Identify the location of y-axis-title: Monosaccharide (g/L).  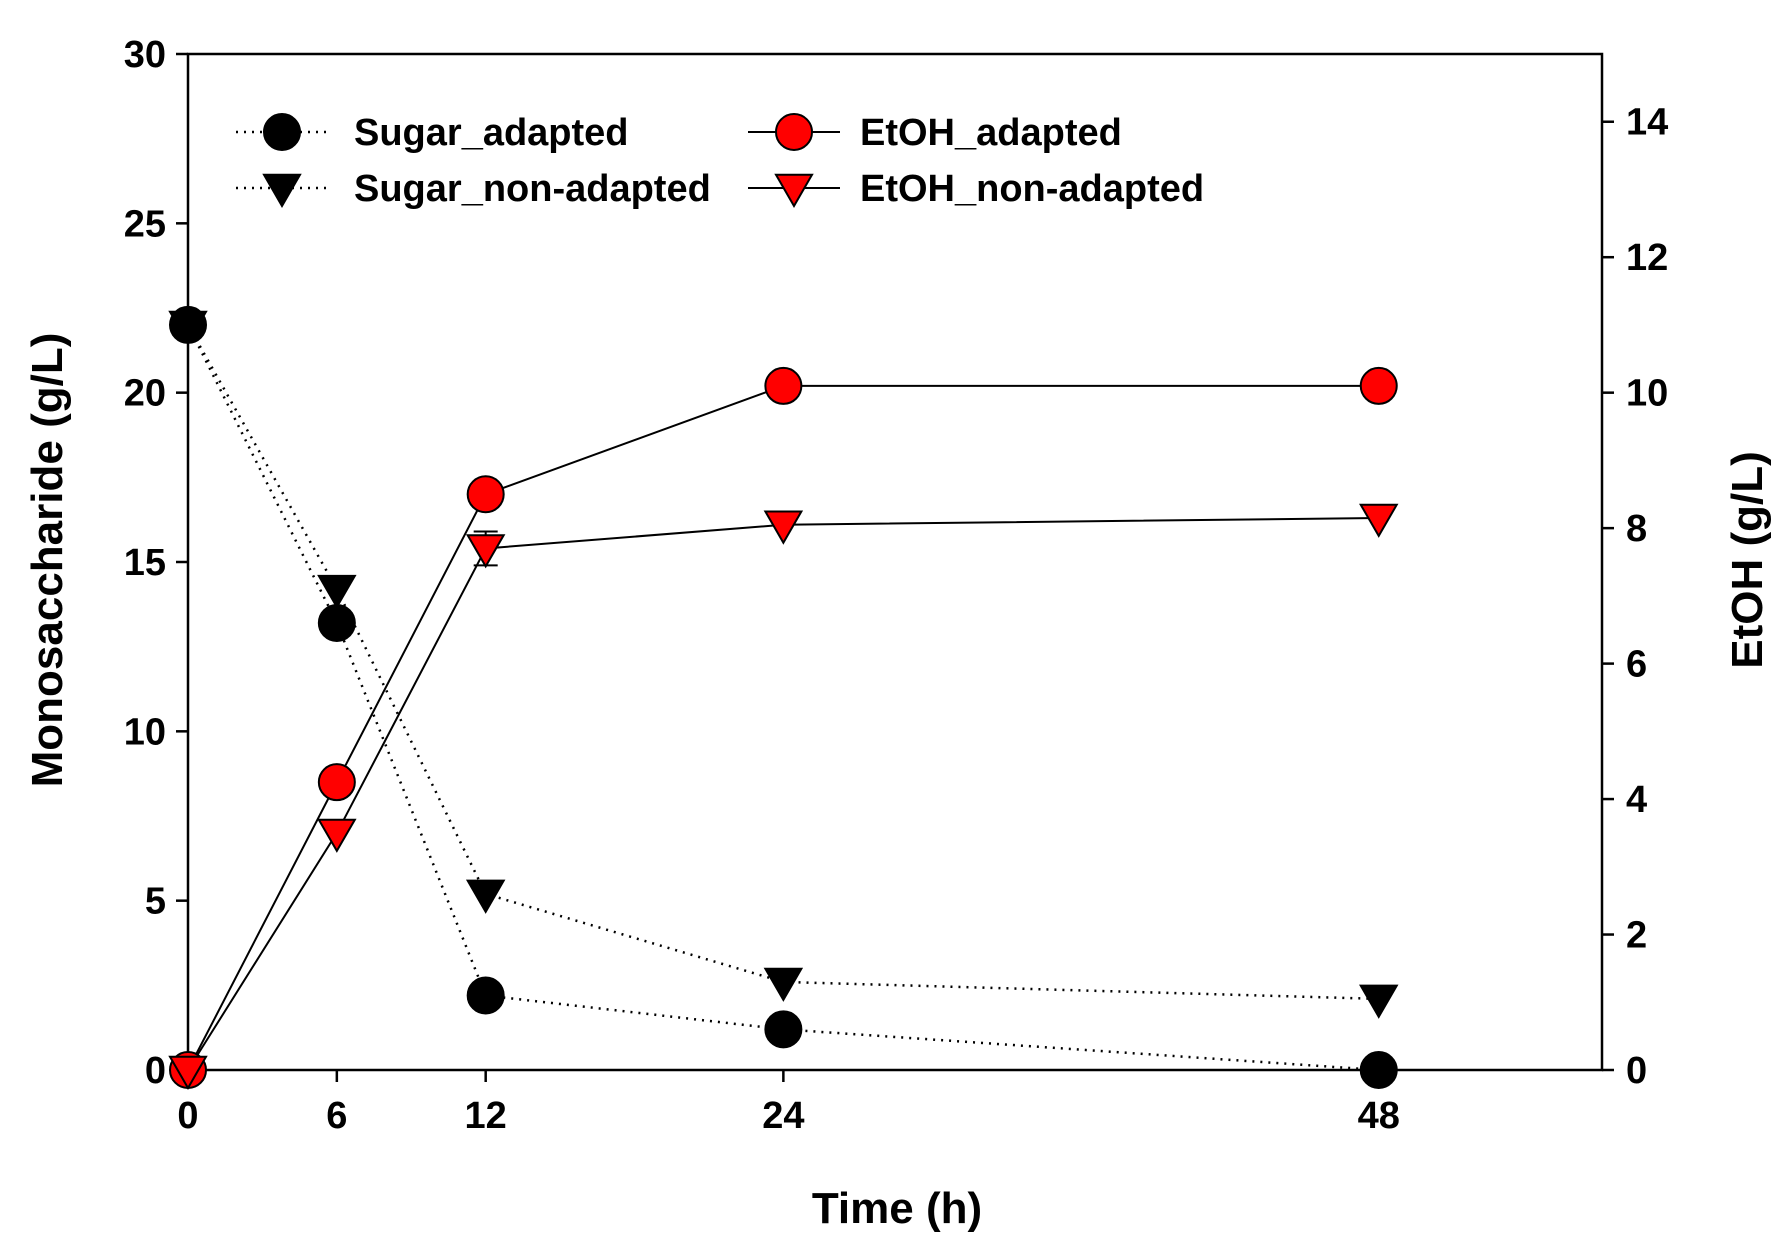
(47, 560).